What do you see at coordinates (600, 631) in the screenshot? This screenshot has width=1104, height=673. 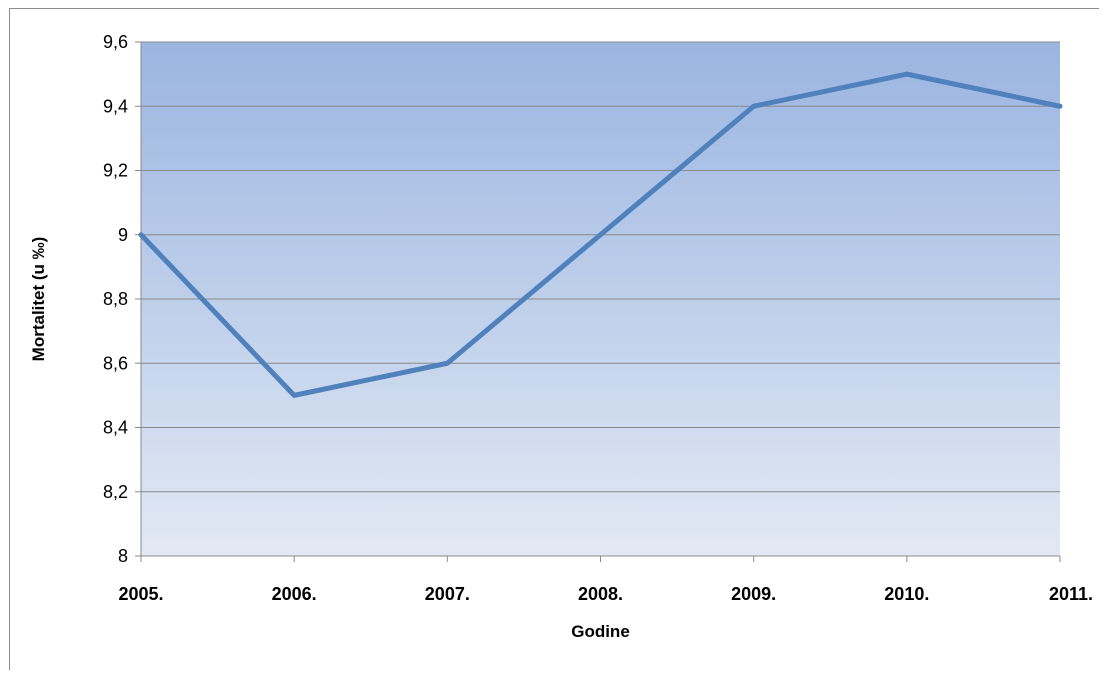 I see `x-axis-title: Godine` at bounding box center [600, 631].